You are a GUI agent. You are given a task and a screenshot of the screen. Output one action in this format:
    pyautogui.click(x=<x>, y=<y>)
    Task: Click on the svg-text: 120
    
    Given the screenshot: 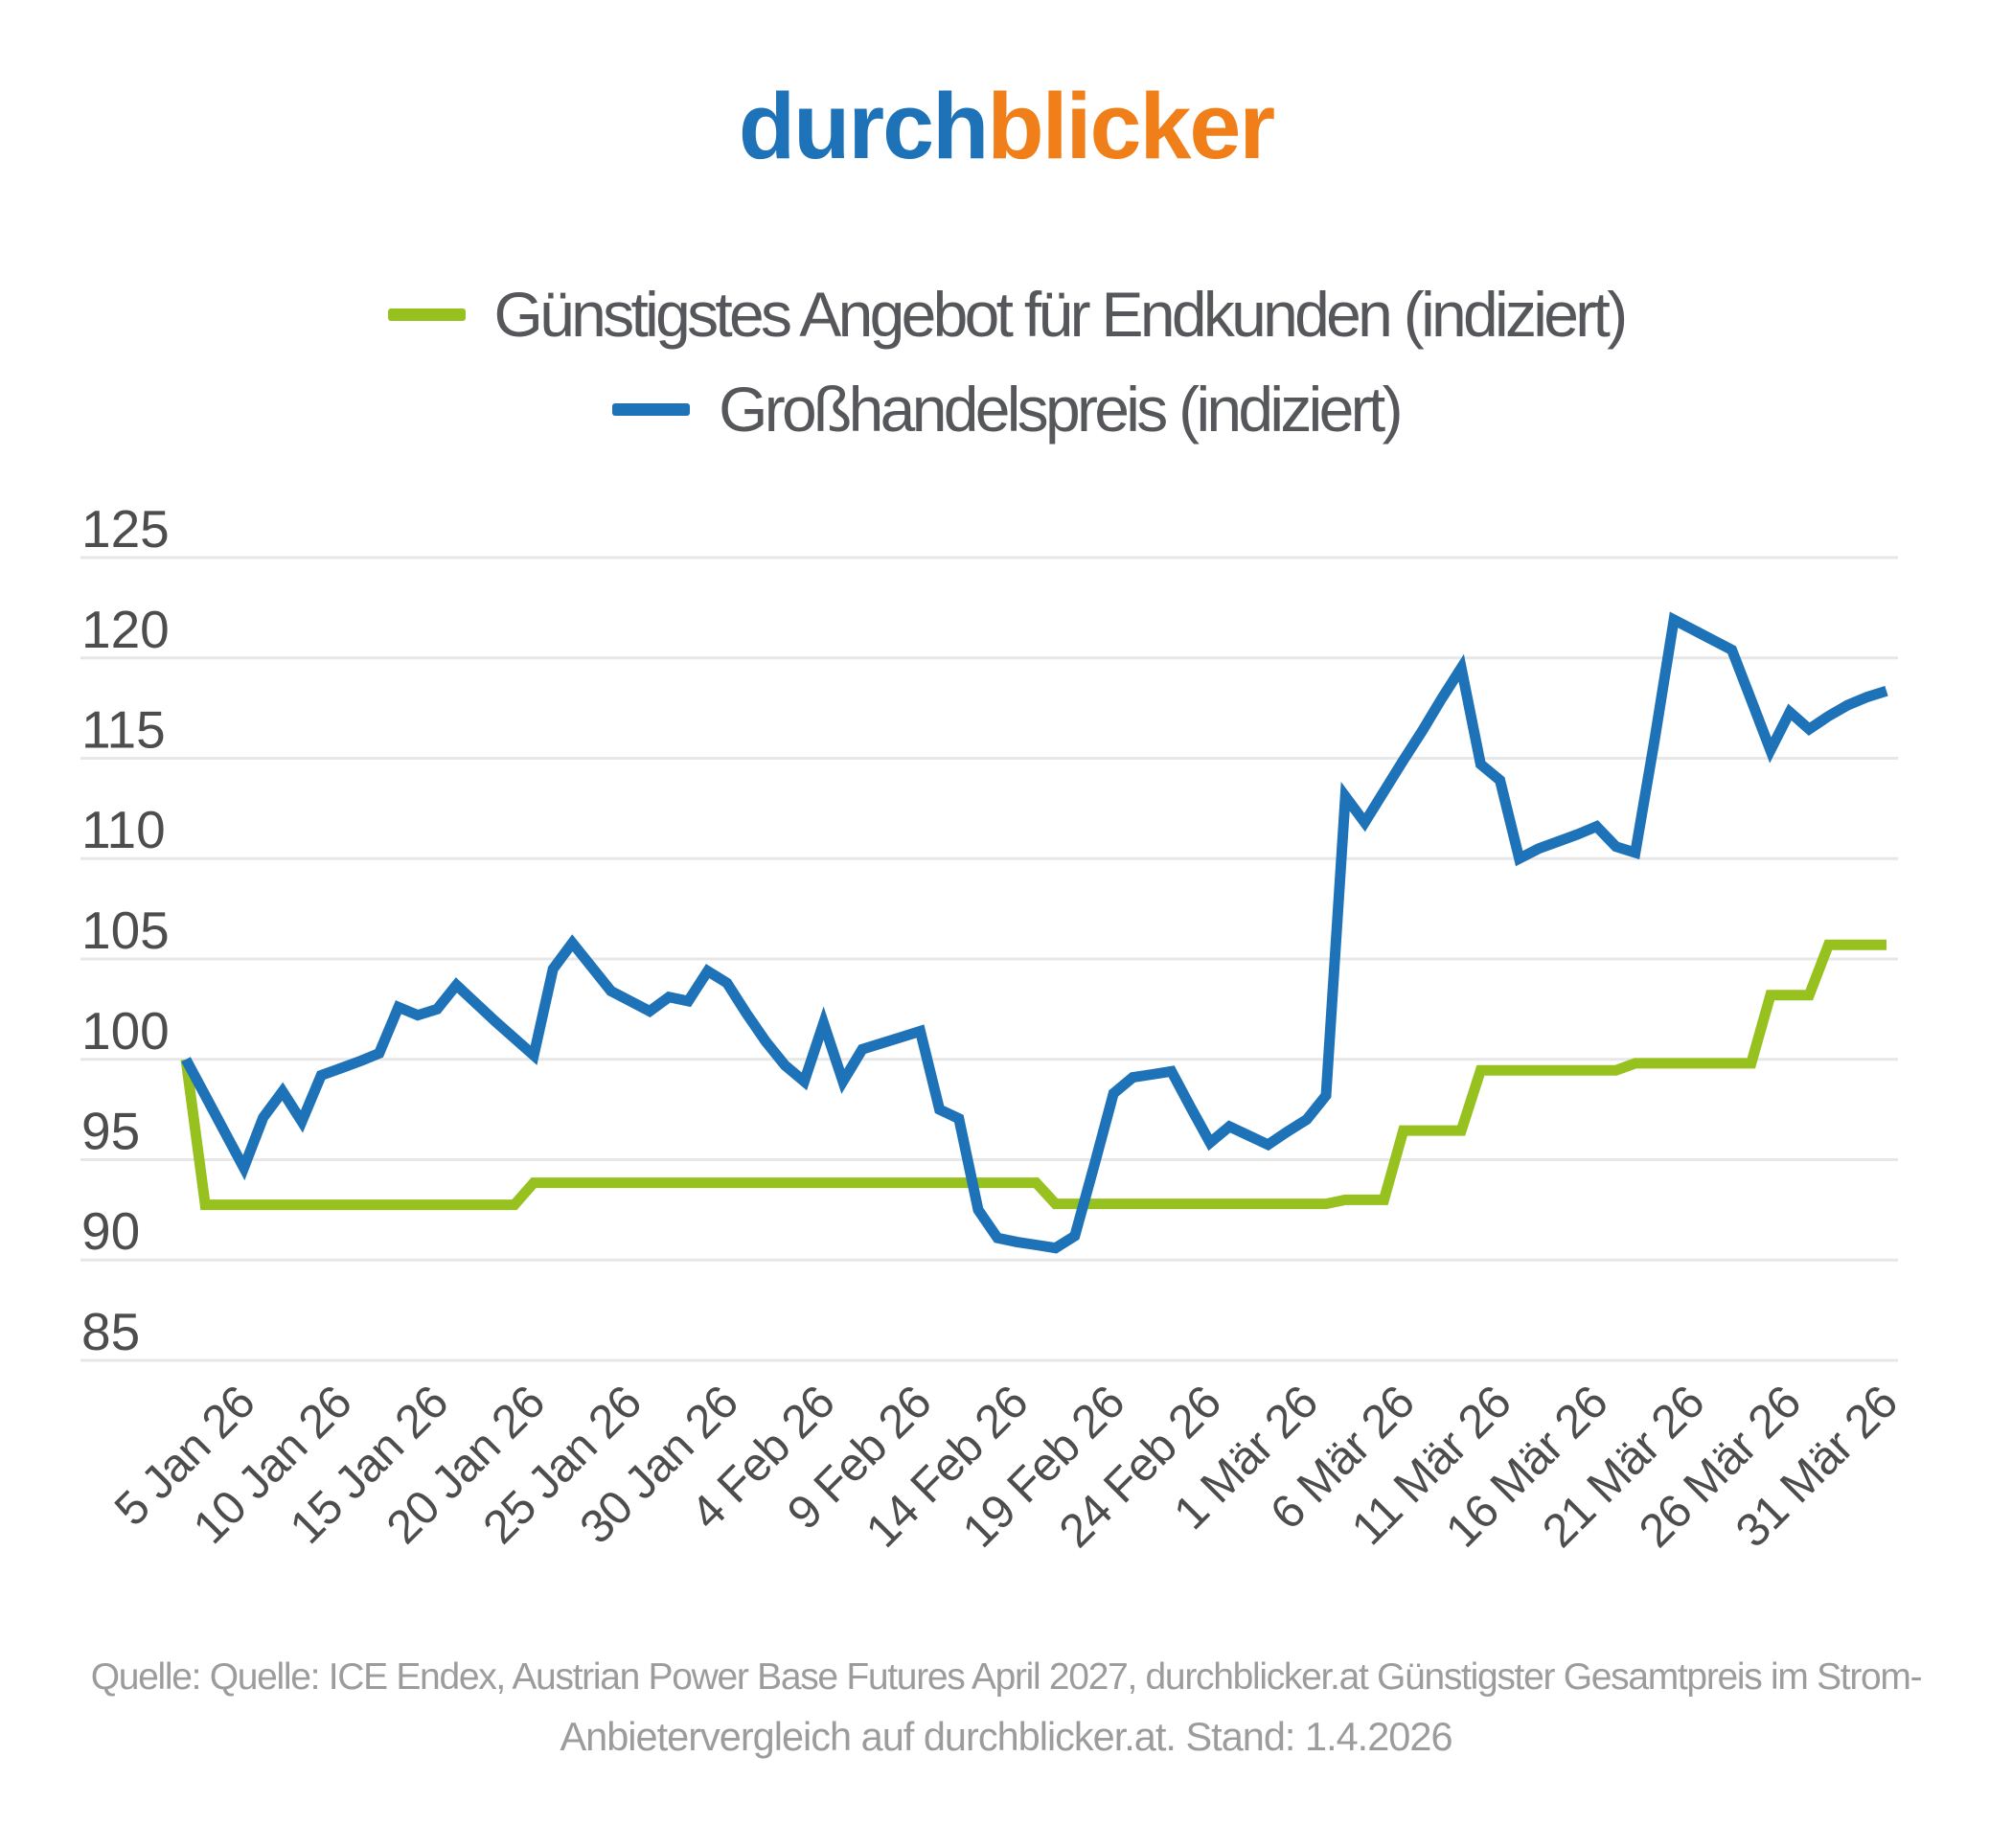 What is the action you would take?
    pyautogui.click(x=125, y=629)
    